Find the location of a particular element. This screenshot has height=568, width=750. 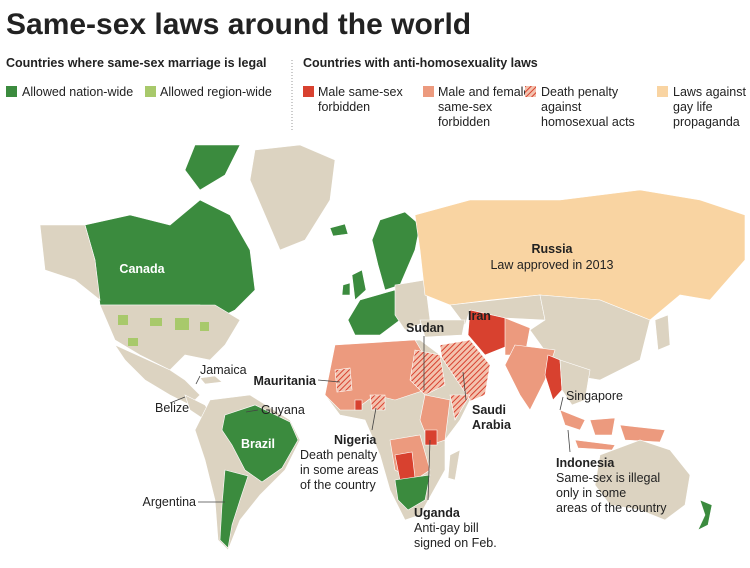

iran is located at coordinates (489, 332).